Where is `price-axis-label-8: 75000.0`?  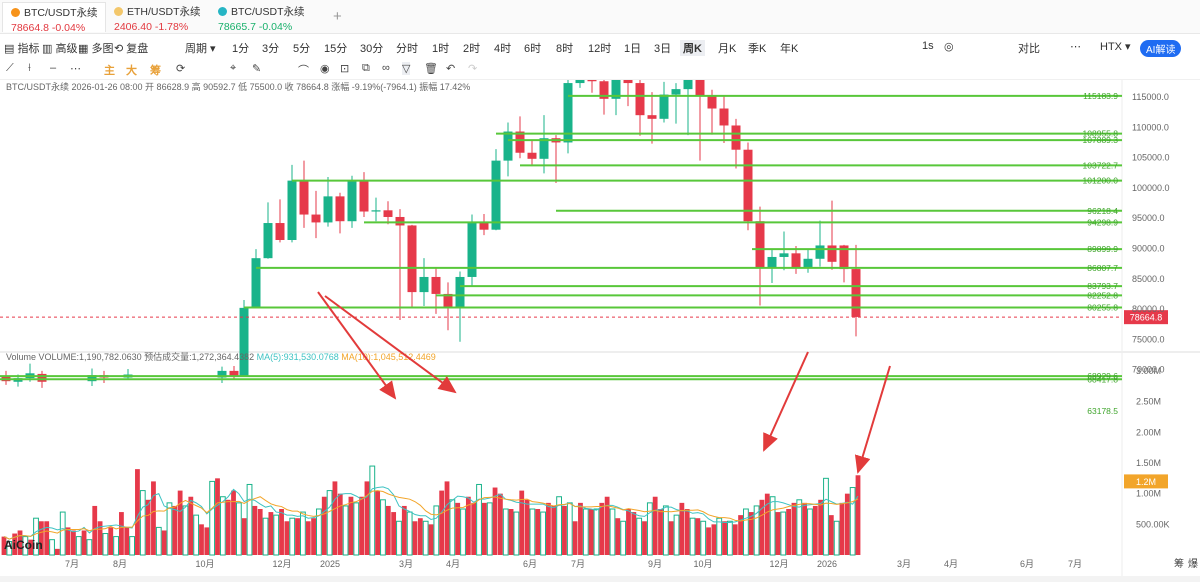 price-axis-label-8: 75000.0 is located at coordinates (1148, 339).